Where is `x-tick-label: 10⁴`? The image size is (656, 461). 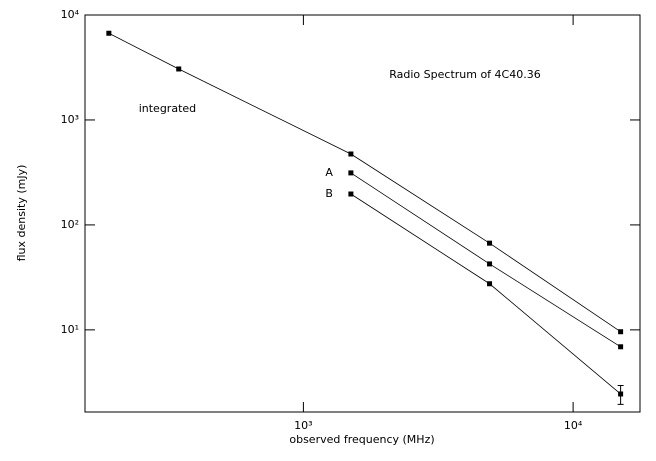 x-tick-label: 10⁴ is located at coordinates (573, 425).